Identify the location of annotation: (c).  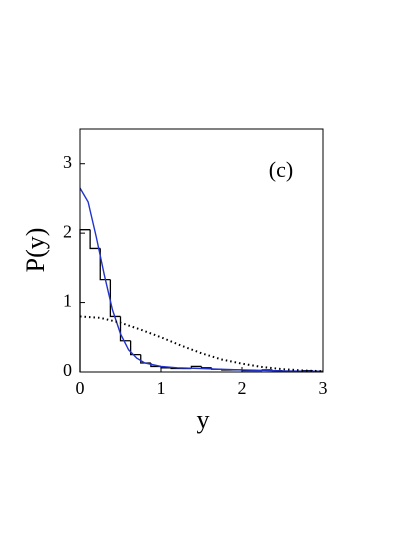
(281, 169).